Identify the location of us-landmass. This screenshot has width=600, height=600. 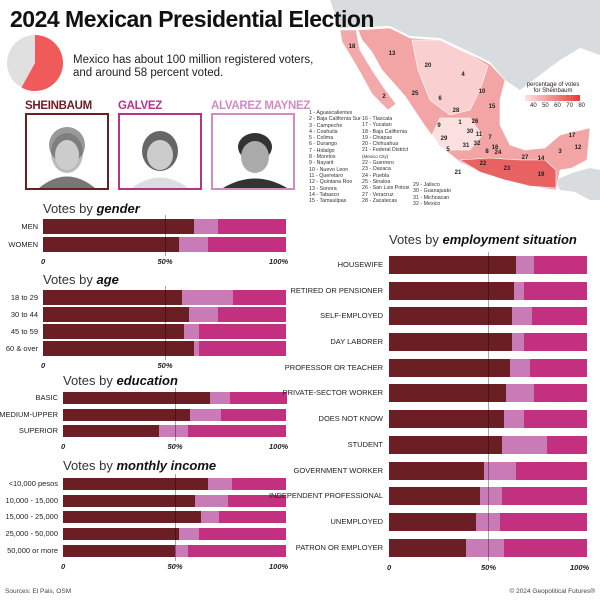
(465, 45).